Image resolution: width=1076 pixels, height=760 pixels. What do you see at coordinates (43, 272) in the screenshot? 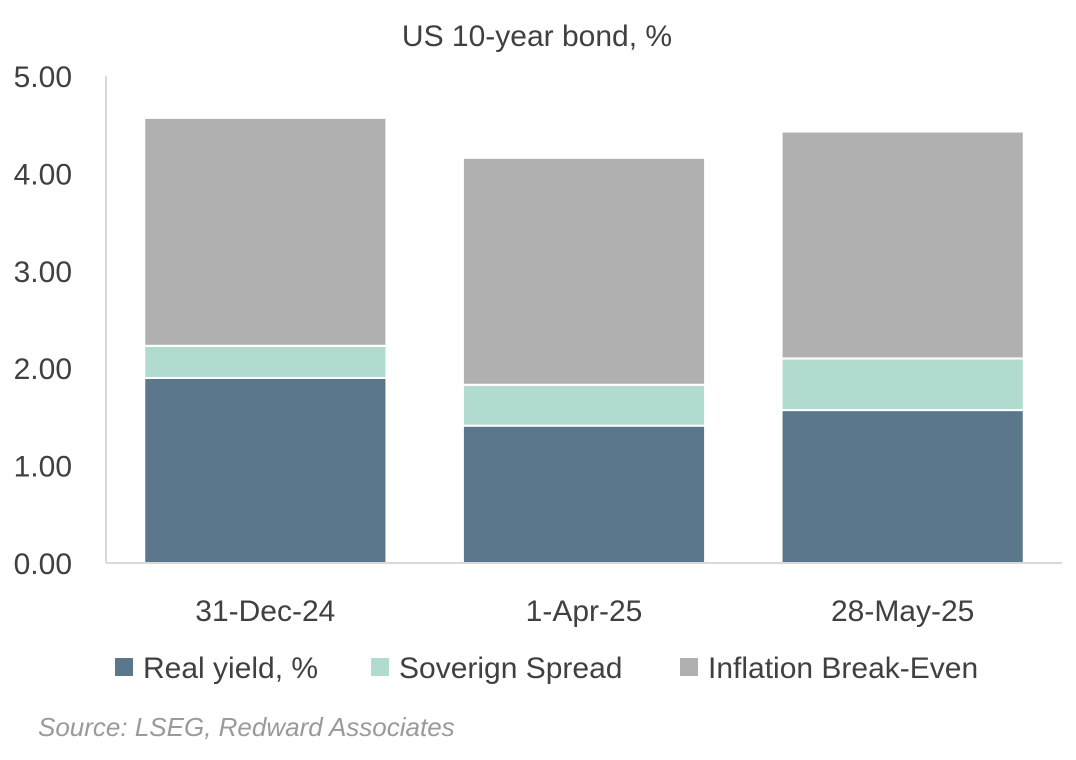
I see `y-tick-label: 3.00` at bounding box center [43, 272].